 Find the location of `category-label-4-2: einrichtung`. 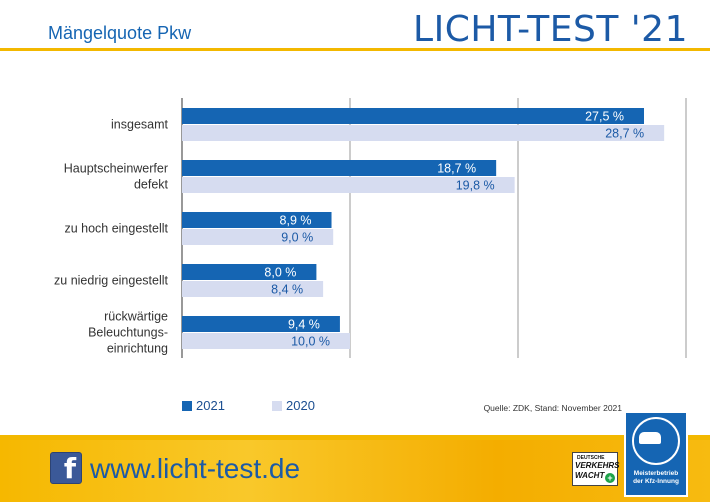

category-label-4-2: einrichtung is located at coordinates (137, 349).